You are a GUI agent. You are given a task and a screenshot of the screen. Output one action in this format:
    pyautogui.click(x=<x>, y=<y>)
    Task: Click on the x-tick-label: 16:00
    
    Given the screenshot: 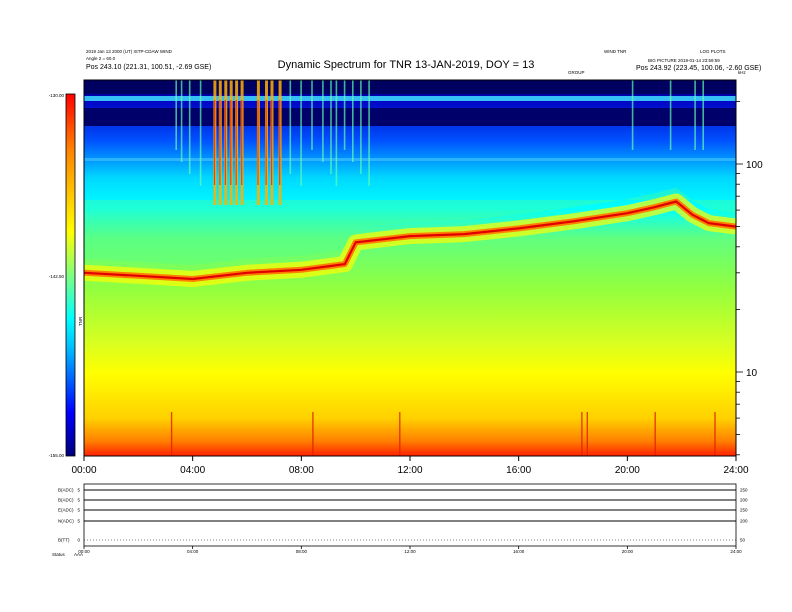 What is the action you would take?
    pyautogui.click(x=518, y=470)
    